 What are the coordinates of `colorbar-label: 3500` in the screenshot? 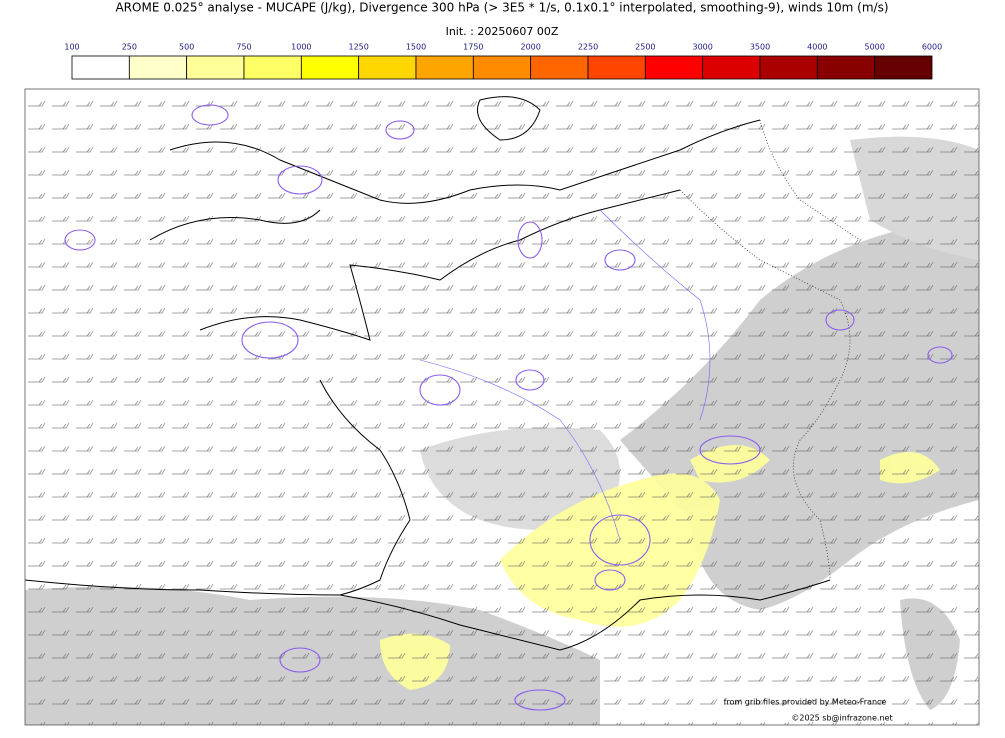 It's located at (760, 47).